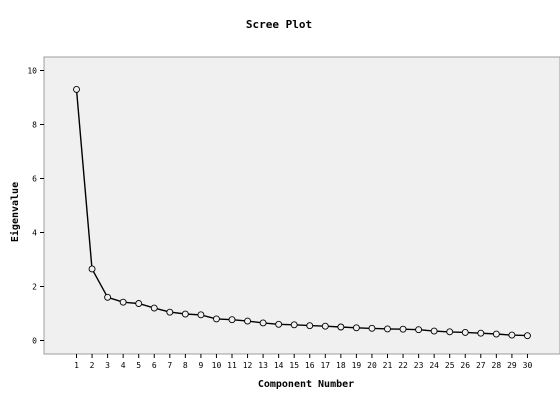 Image resolution: width=560 pixels, height=394 pixels. What do you see at coordinates (528, 365) in the screenshot?
I see `x-tick-label: 30` at bounding box center [528, 365].